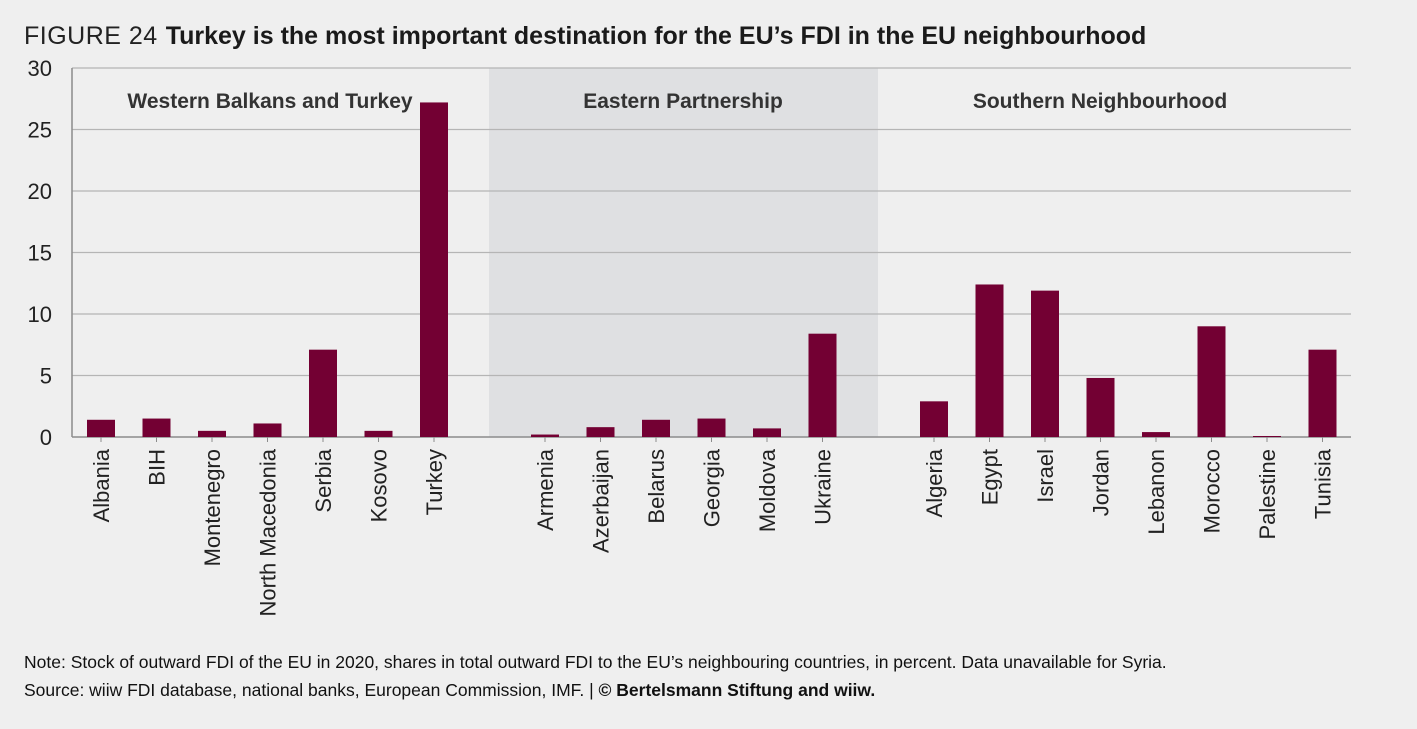 The image size is (1417, 729). I want to click on x-tick-label: Ukraine, so click(823, 487).